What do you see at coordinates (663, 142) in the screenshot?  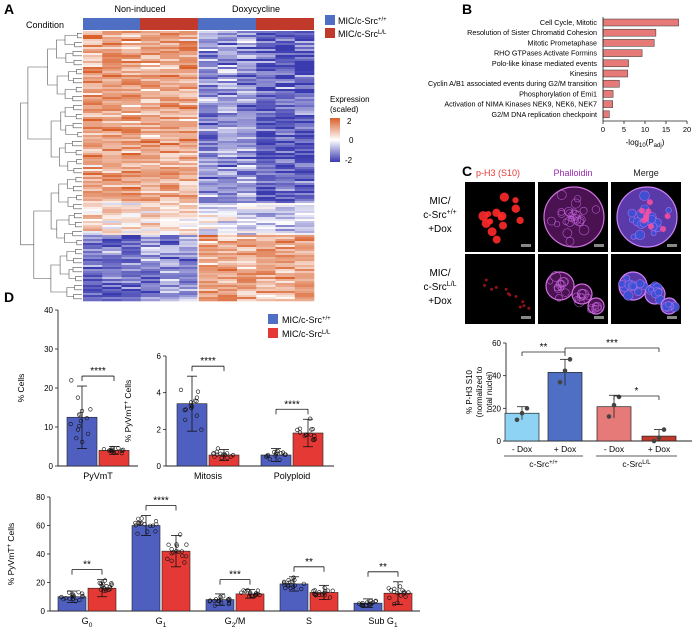 I see `x-label-part: )` at bounding box center [663, 142].